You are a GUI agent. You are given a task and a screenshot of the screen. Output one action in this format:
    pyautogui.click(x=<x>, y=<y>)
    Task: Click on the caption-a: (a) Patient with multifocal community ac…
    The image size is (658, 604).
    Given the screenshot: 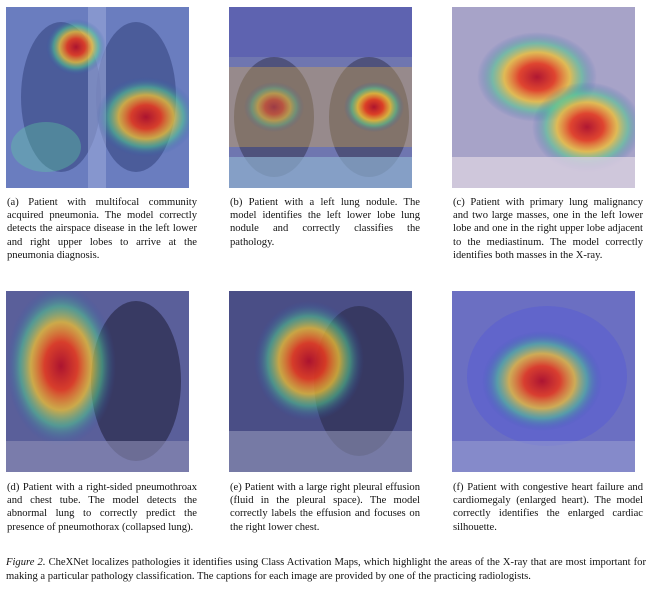 What is the action you would take?
    pyautogui.click(x=102, y=229)
    